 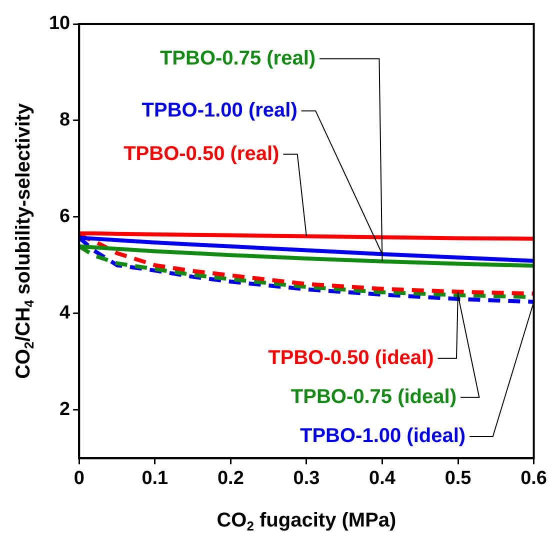 What do you see at coordinates (383, 436) in the screenshot?
I see `text: TPBO-1.00 (ideal)` at bounding box center [383, 436].